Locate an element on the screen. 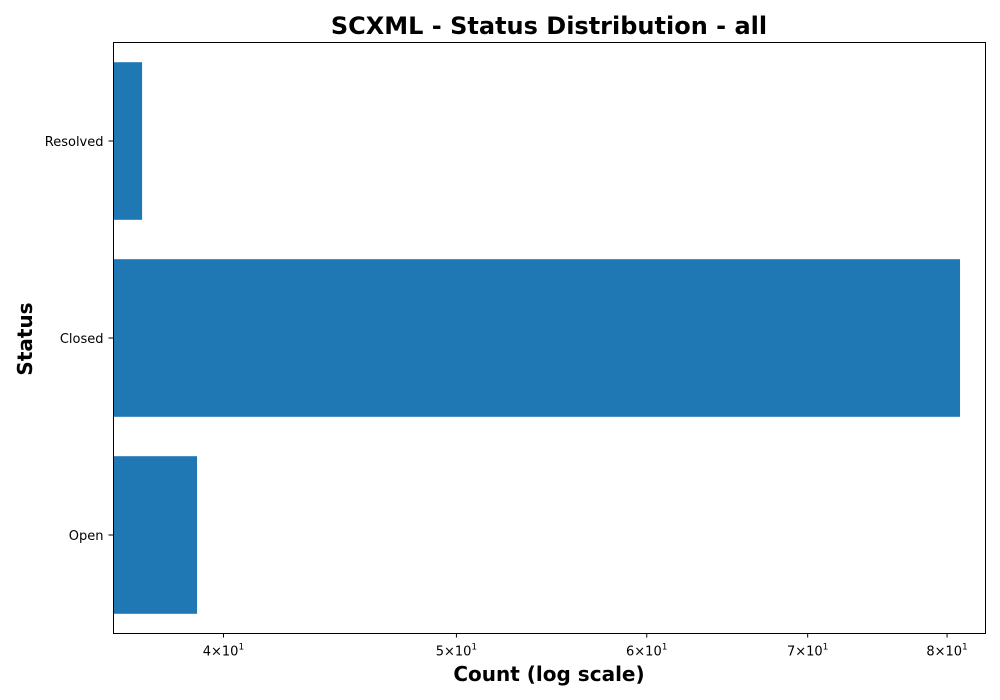 The height and width of the screenshot is (700, 1000). bar-resolved is located at coordinates (128, 141).